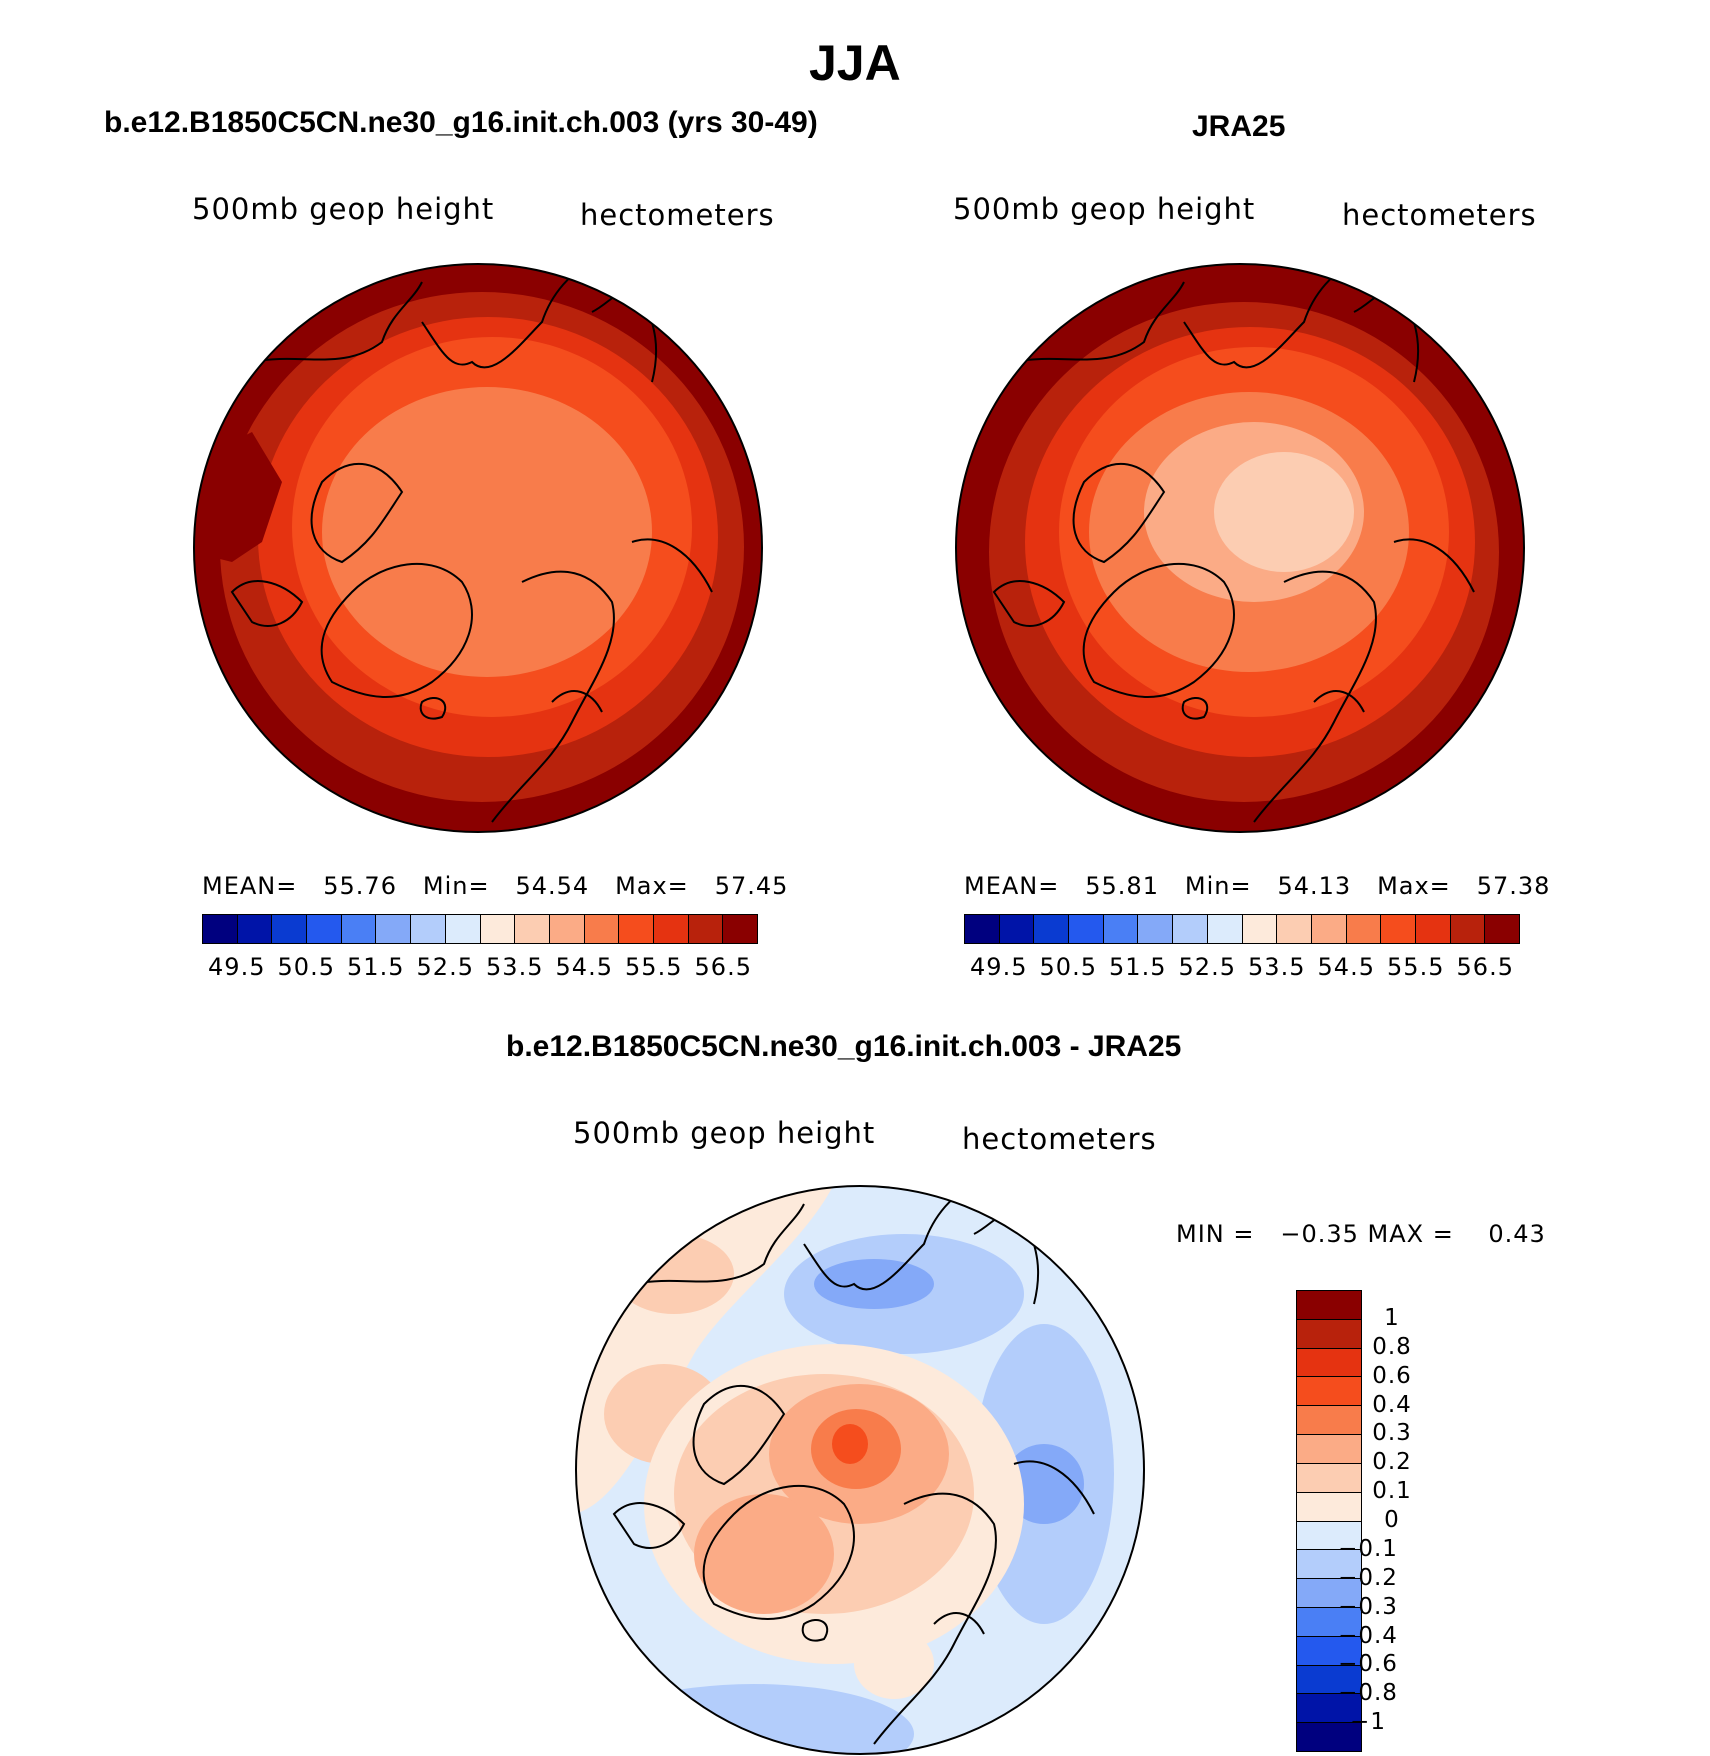  What do you see at coordinates (1392, 1462) in the screenshot?
I see `colorbar-tick-label: 0.2` at bounding box center [1392, 1462].